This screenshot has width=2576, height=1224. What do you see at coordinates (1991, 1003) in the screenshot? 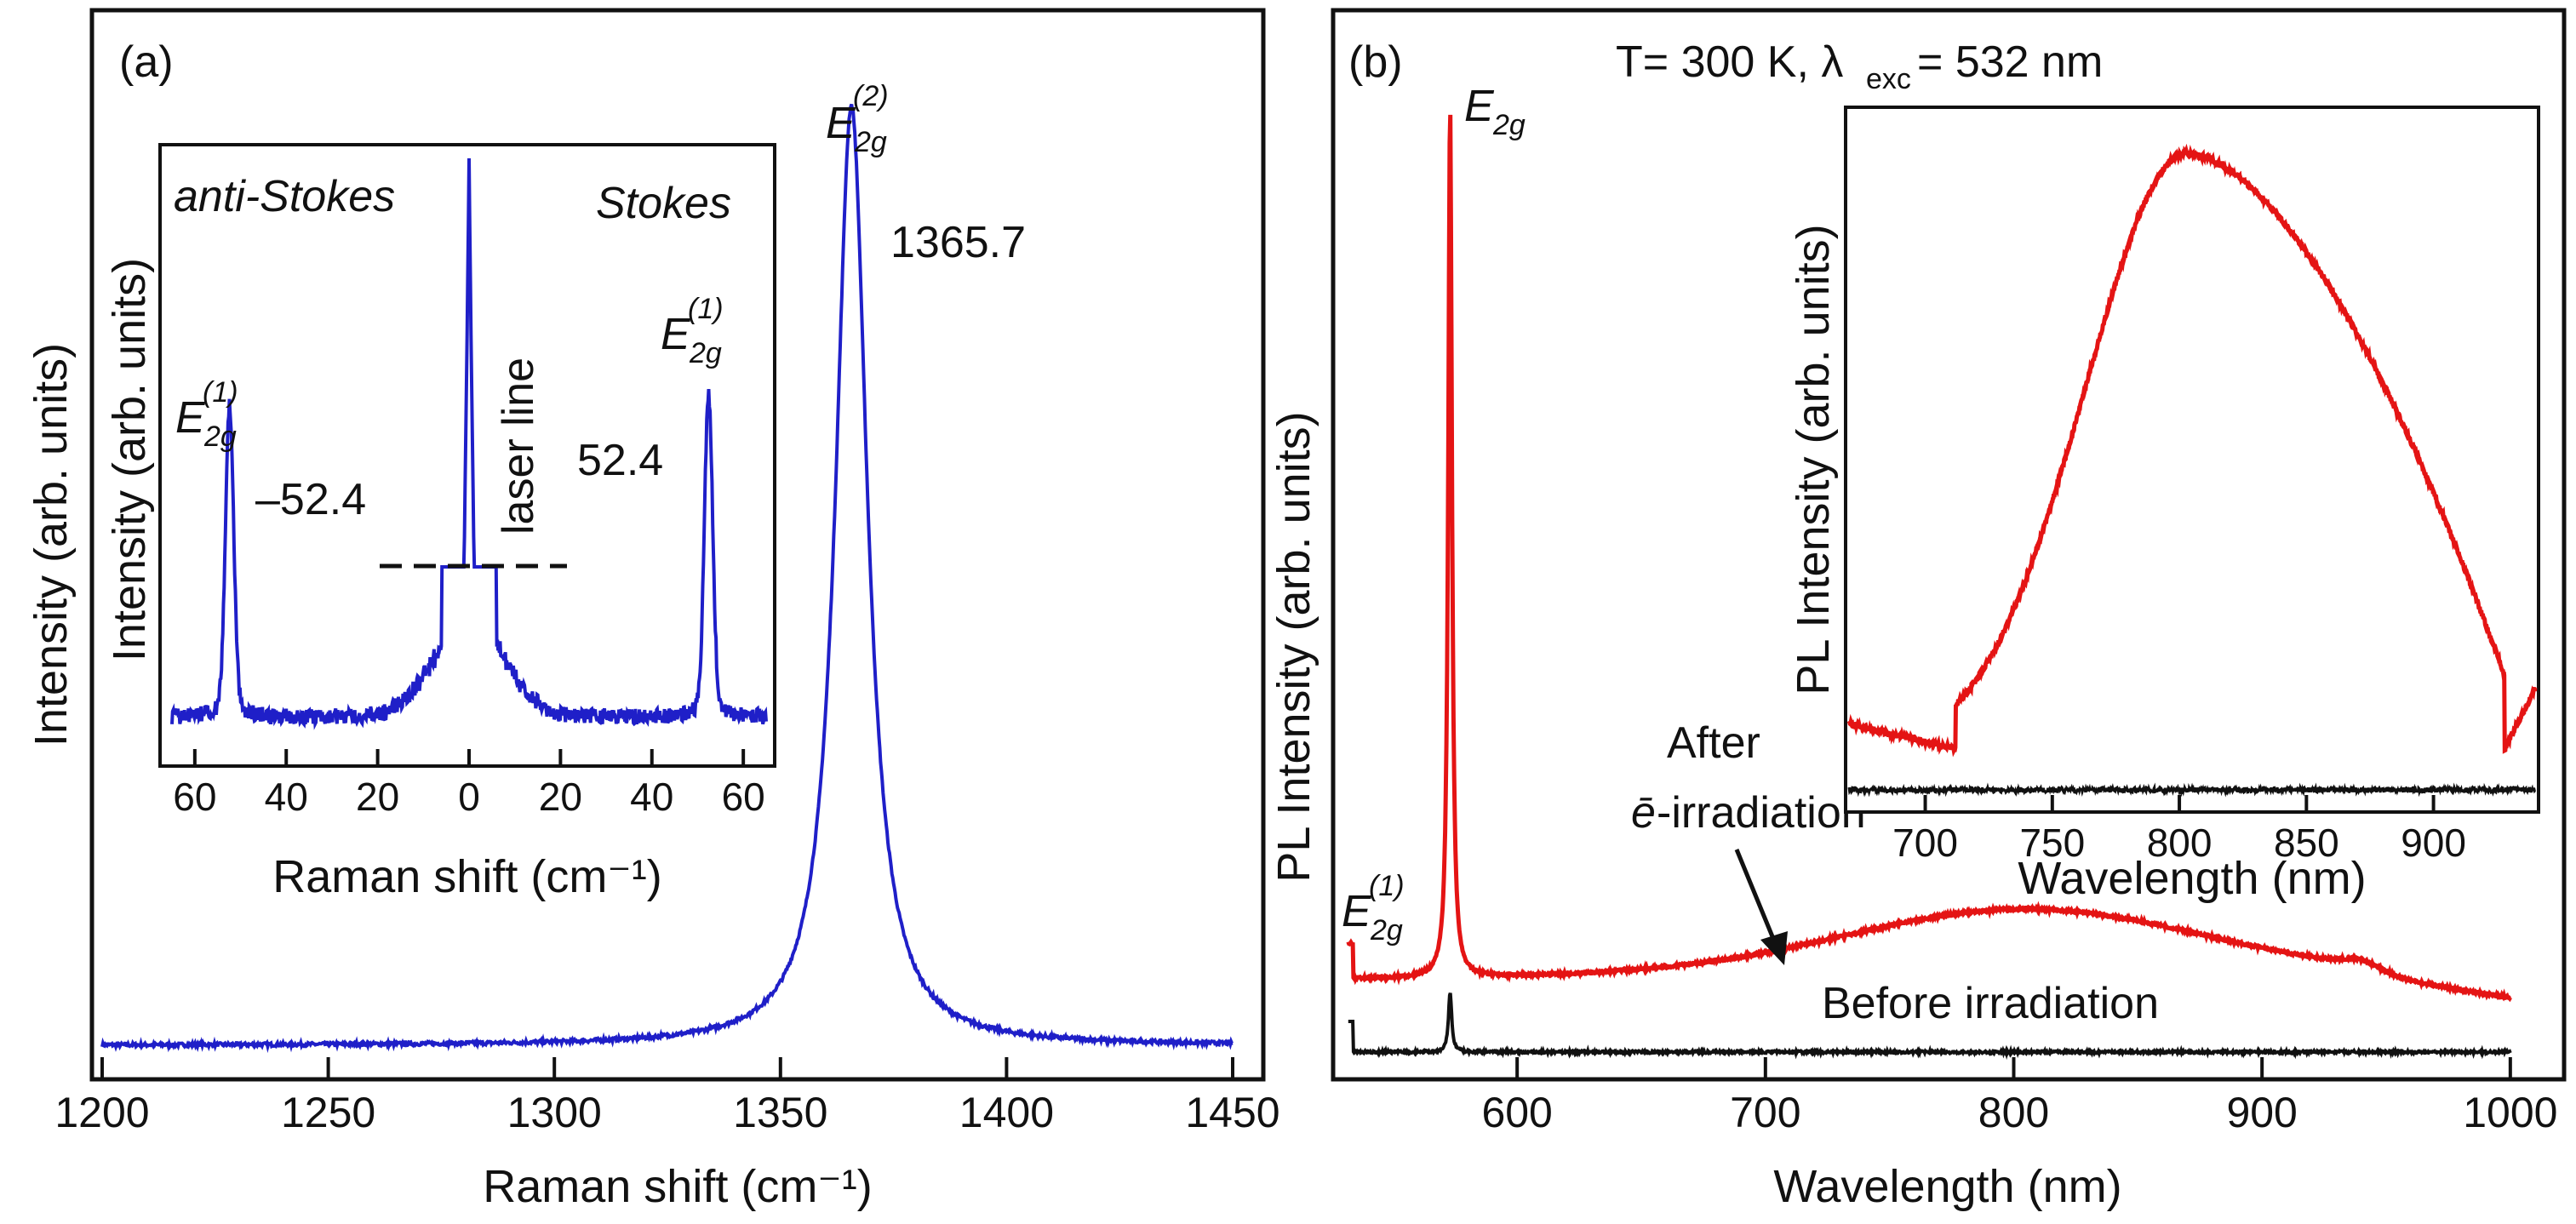
I see `before-label: Before irradiation` at bounding box center [1991, 1003].